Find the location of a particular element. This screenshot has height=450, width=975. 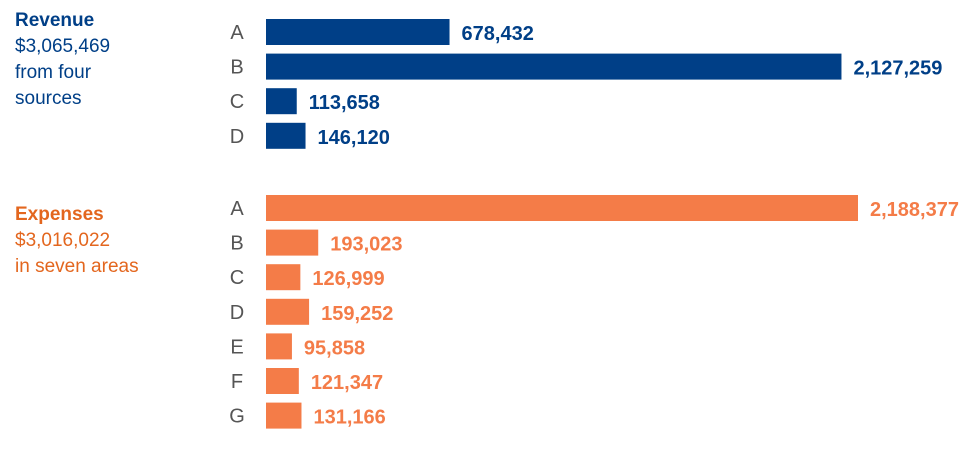

revenue-title: Revenue is located at coordinates (55, 20).